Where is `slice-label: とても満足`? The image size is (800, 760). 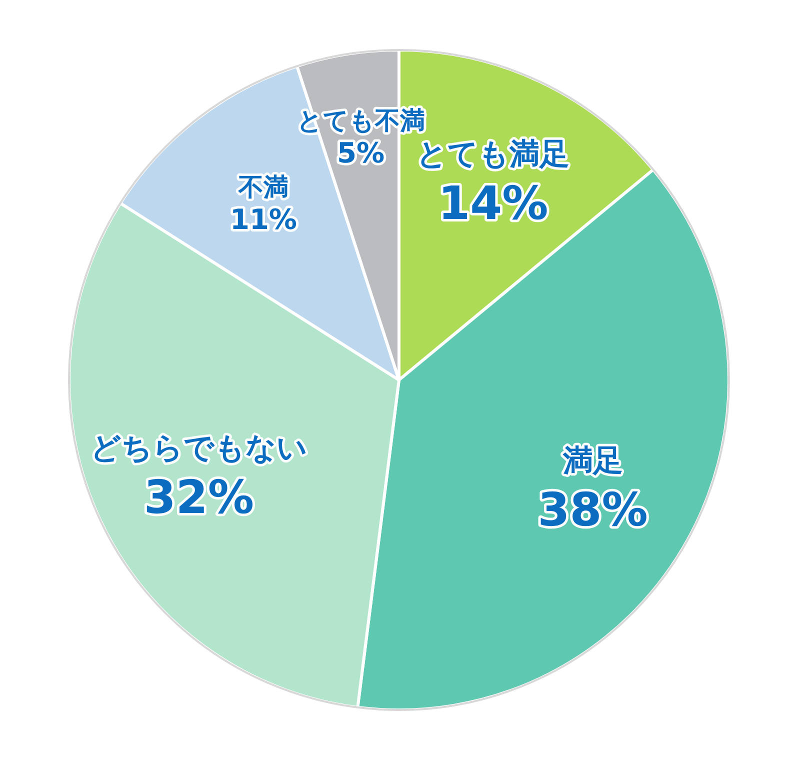 slice-label: とても満足 is located at coordinates (493, 154).